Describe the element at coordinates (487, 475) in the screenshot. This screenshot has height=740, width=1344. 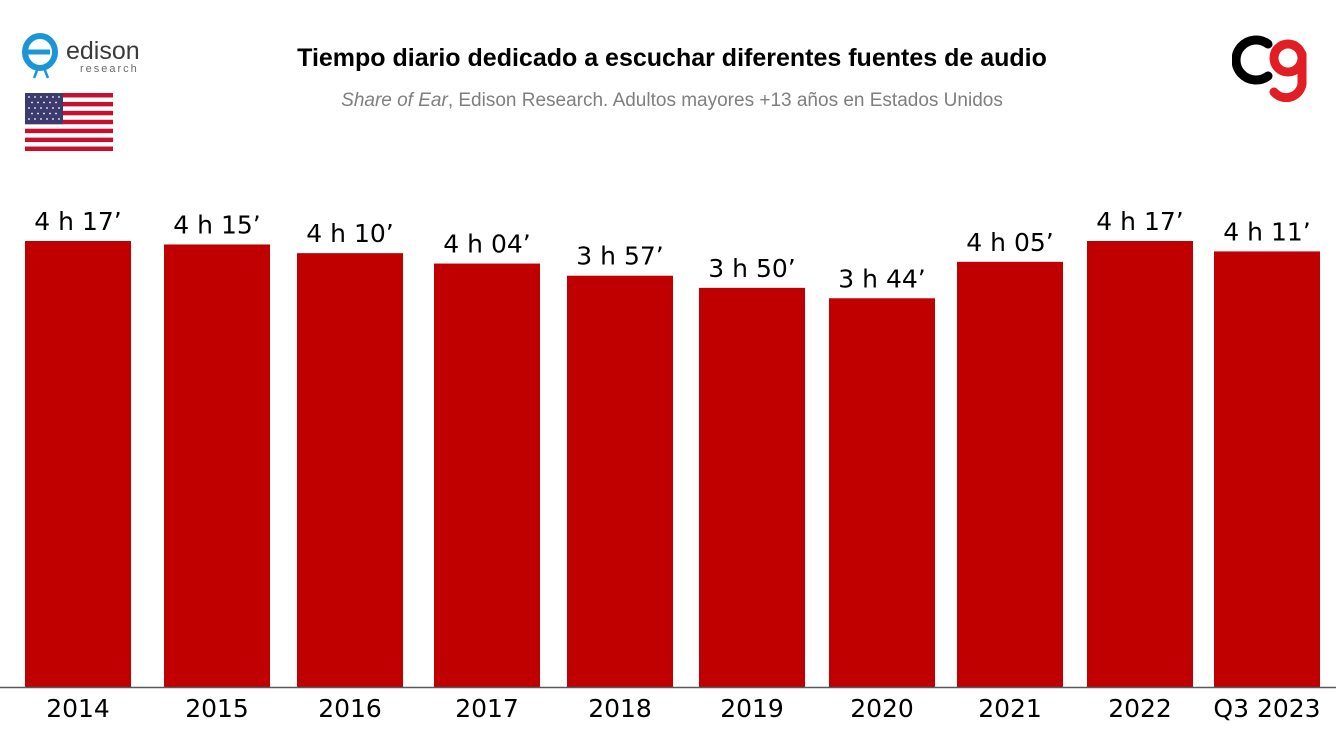
I see `bar-2017` at that location.